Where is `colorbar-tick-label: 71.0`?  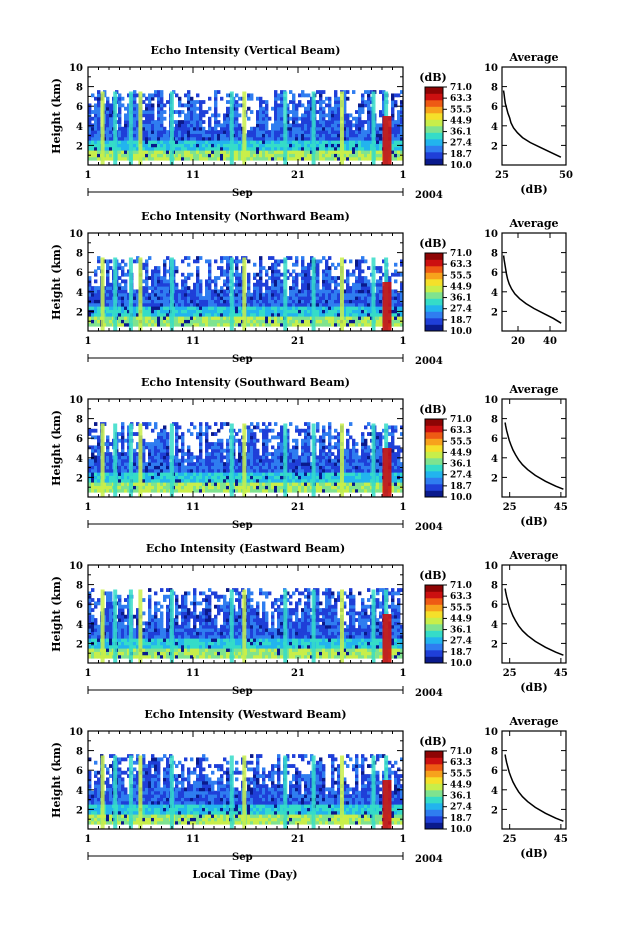 colorbar-tick-label: 71.0 is located at coordinates (461, 254).